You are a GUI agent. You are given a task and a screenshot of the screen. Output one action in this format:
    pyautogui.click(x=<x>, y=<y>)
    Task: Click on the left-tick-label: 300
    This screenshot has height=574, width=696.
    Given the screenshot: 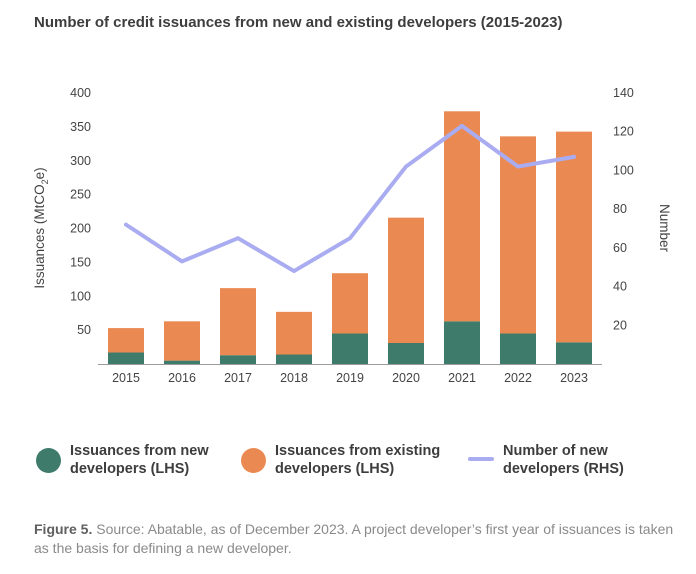 What is the action you would take?
    pyautogui.click(x=80, y=161)
    